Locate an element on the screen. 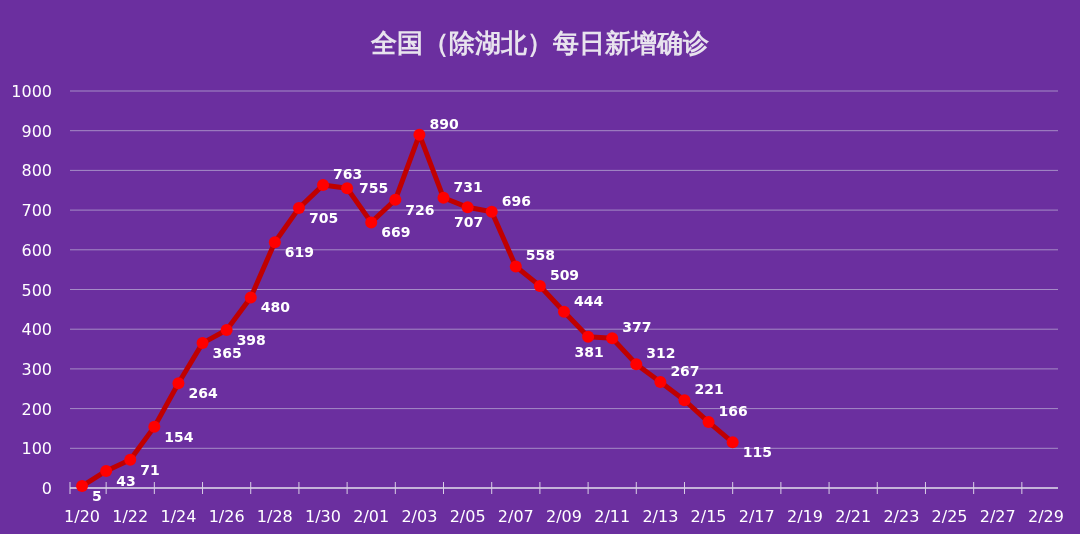  data-label: 558 is located at coordinates (540, 255).